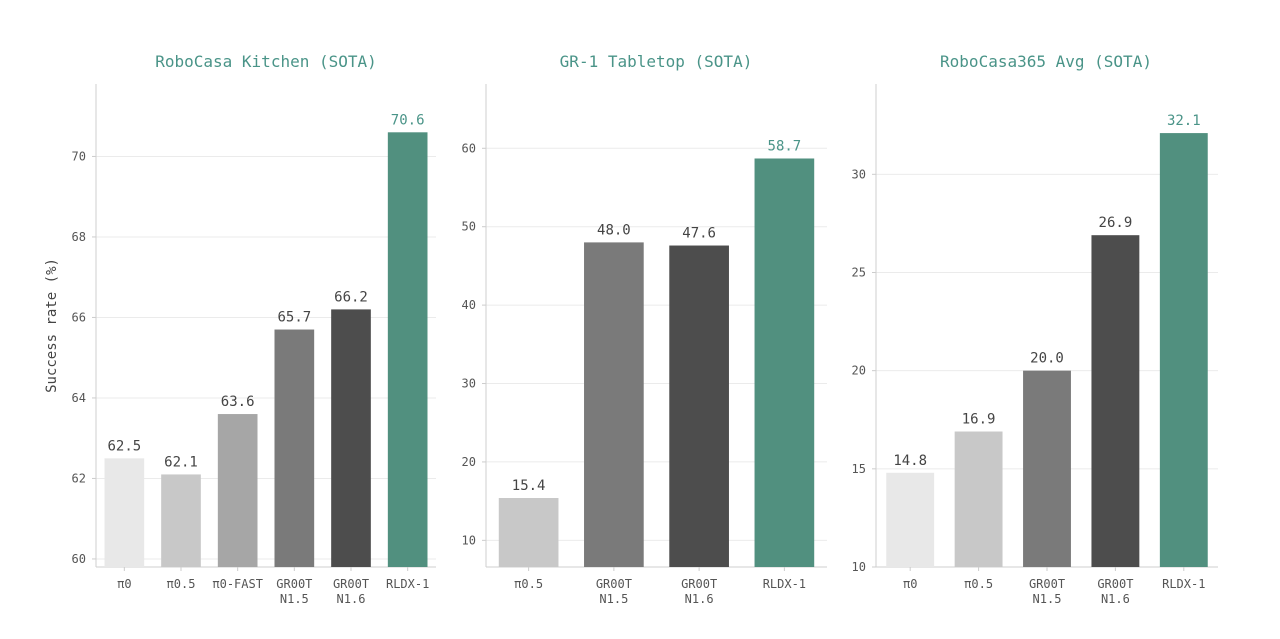  Describe the element at coordinates (181, 462) in the screenshot. I see `value-label: 62.1` at that location.